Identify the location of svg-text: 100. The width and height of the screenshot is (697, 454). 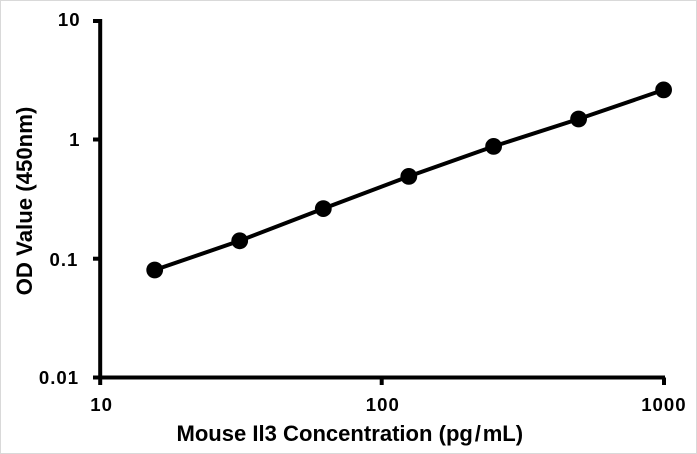
(383, 404).